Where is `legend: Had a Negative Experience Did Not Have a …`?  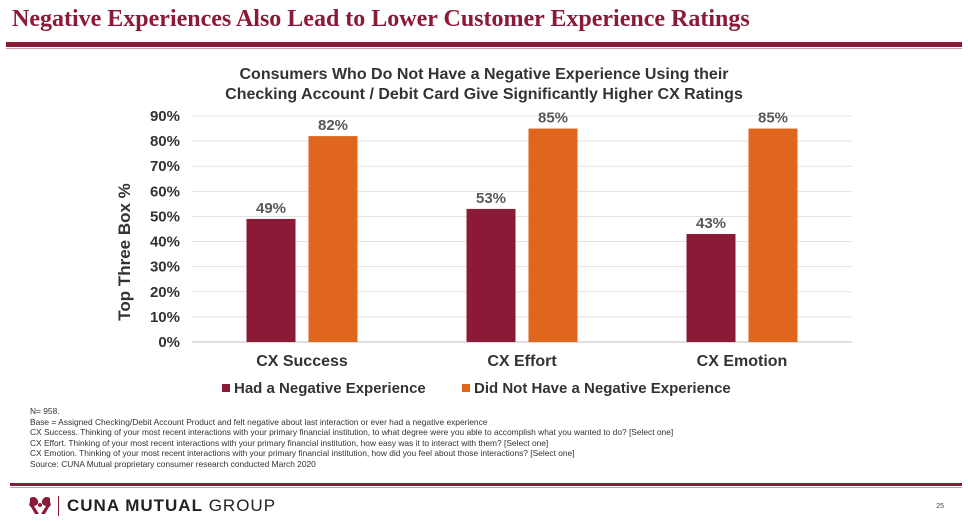 legend: Had a Negative Experience Did Not Have a … is located at coordinates (476, 388).